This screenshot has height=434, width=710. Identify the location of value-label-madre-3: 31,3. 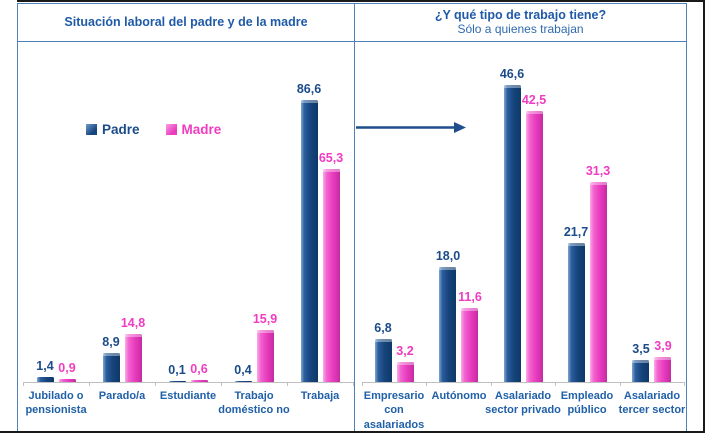
(598, 171).